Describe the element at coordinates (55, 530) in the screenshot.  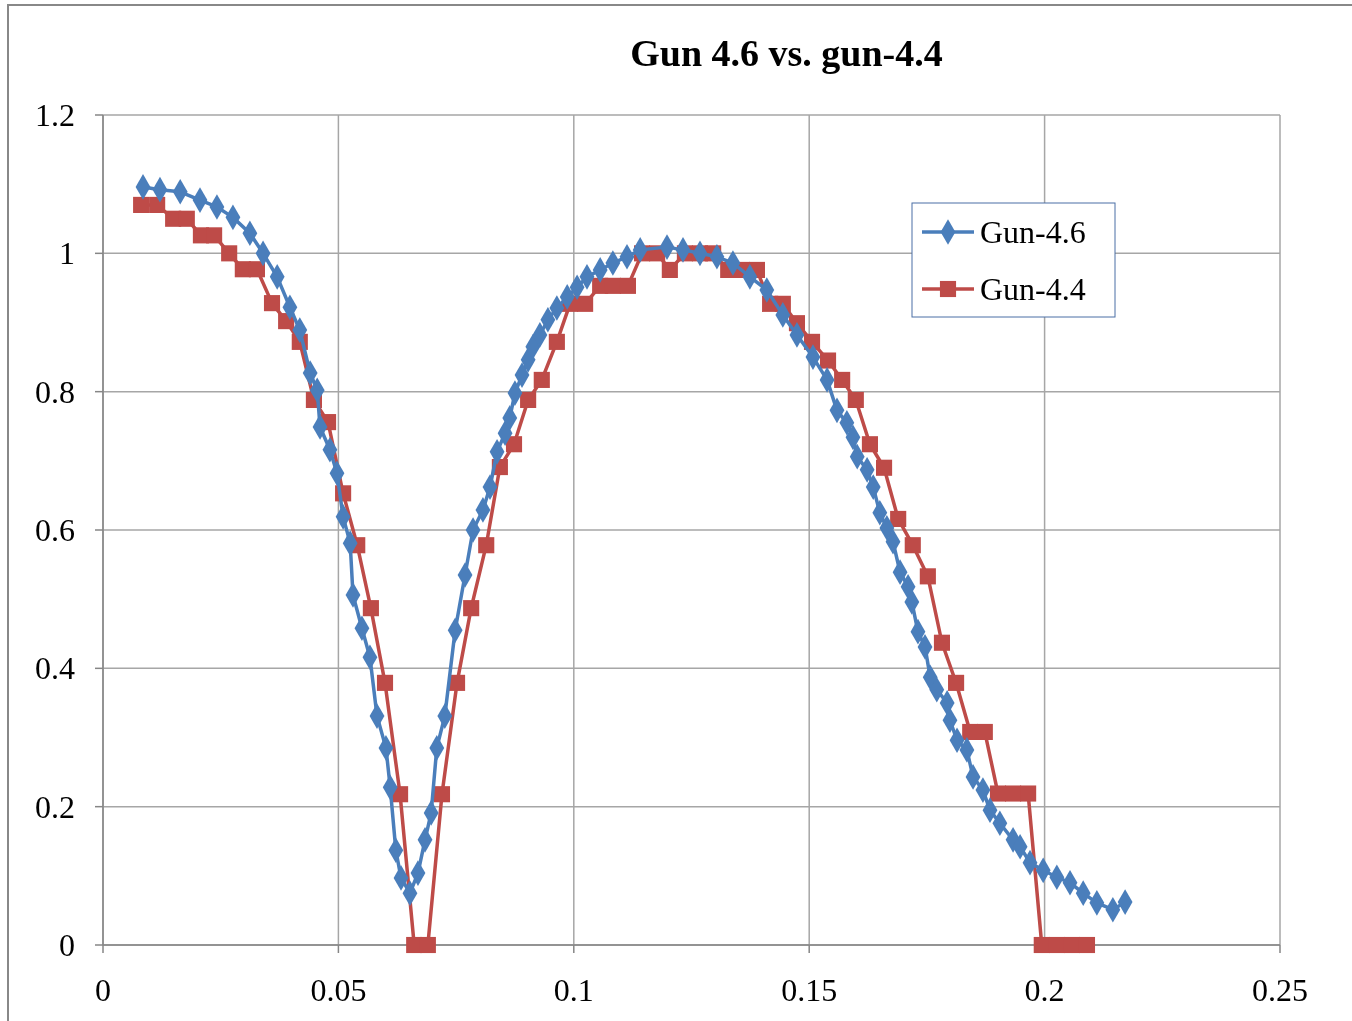
I see `y-tick-label: 0.6` at that location.